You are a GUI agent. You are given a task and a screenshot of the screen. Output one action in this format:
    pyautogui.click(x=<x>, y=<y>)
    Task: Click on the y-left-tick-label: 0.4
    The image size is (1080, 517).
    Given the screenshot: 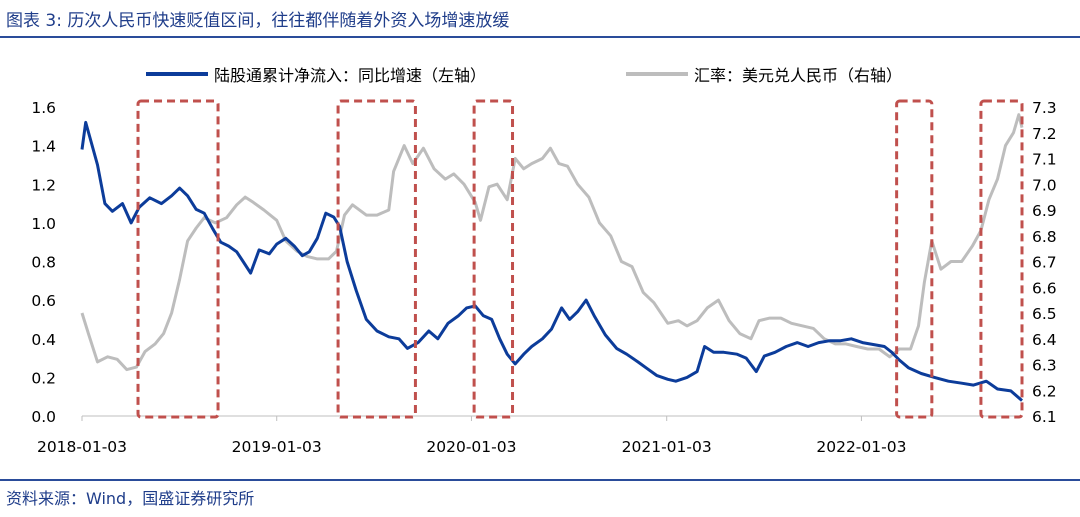 What is the action you would take?
    pyautogui.click(x=43, y=340)
    